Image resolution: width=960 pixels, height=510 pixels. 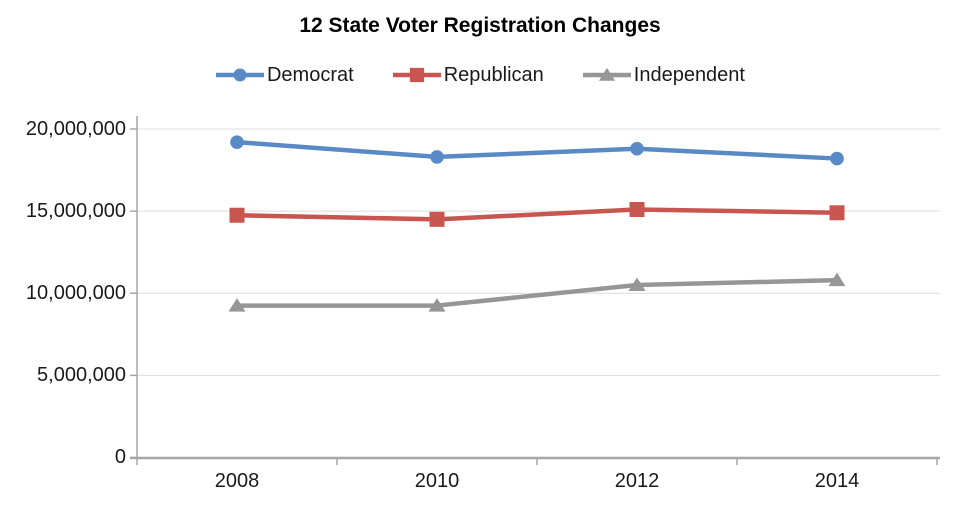 I want to click on legend-marker-democrat-icon, so click(x=239, y=75).